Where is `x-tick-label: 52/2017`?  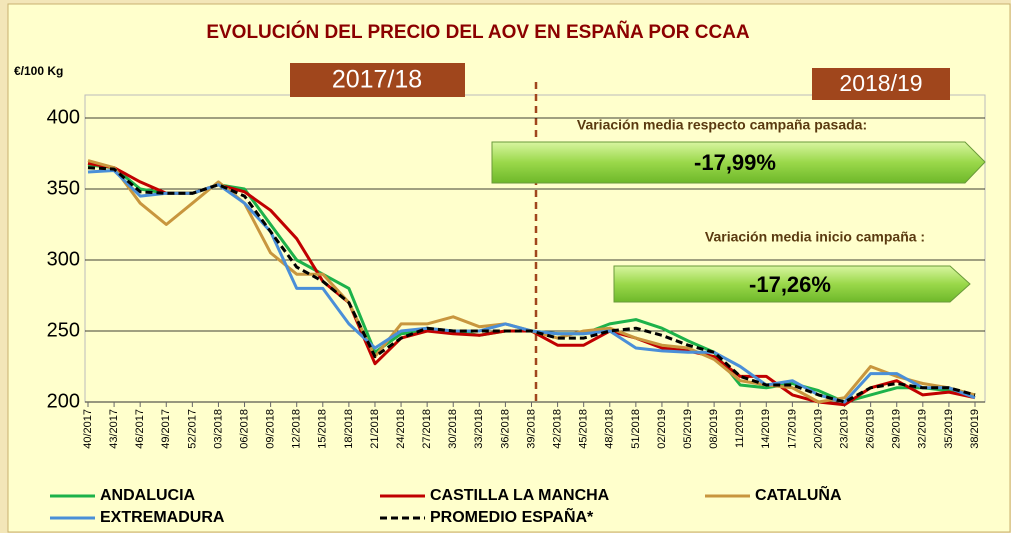 x-tick-label: 52/2017 is located at coordinates (192, 429).